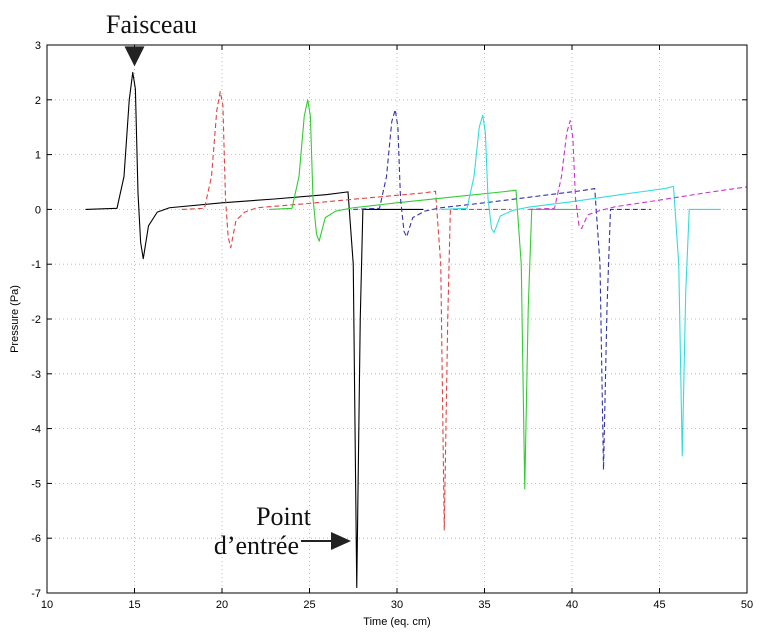 This screenshot has height=634, width=761. I want to click on y-tick-label: -7, so click(36, 594).